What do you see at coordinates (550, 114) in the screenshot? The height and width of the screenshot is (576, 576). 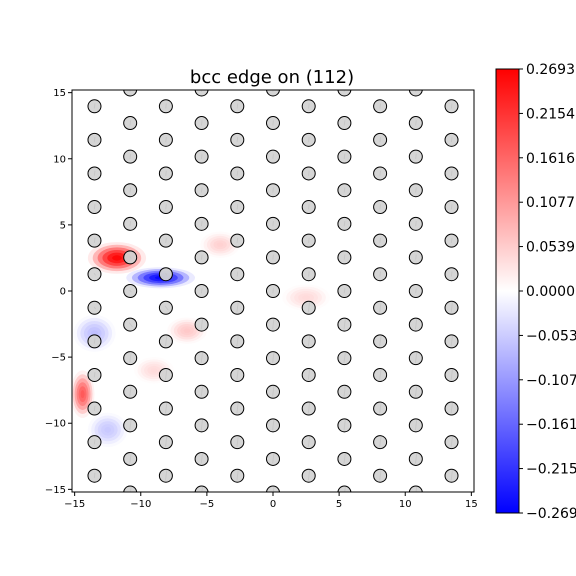 I see `colorbar-tick-label: 0.2154` at bounding box center [550, 114].